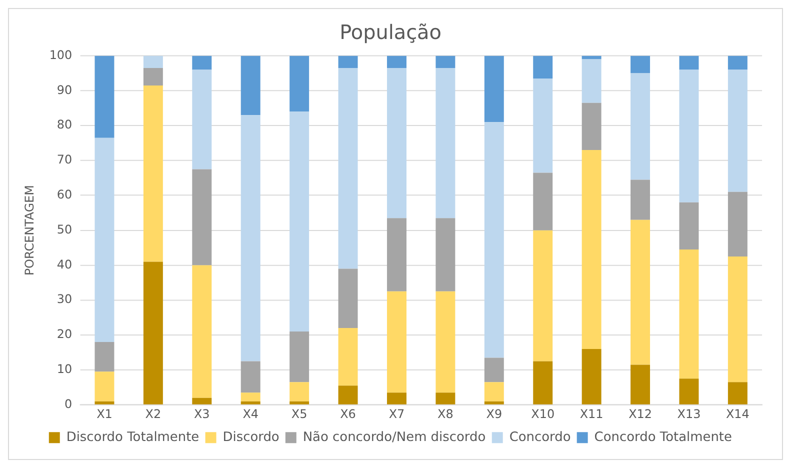 Image resolution: width=795 pixels, height=472 pixels. I want to click on y-tick-label: 0, so click(68, 403).